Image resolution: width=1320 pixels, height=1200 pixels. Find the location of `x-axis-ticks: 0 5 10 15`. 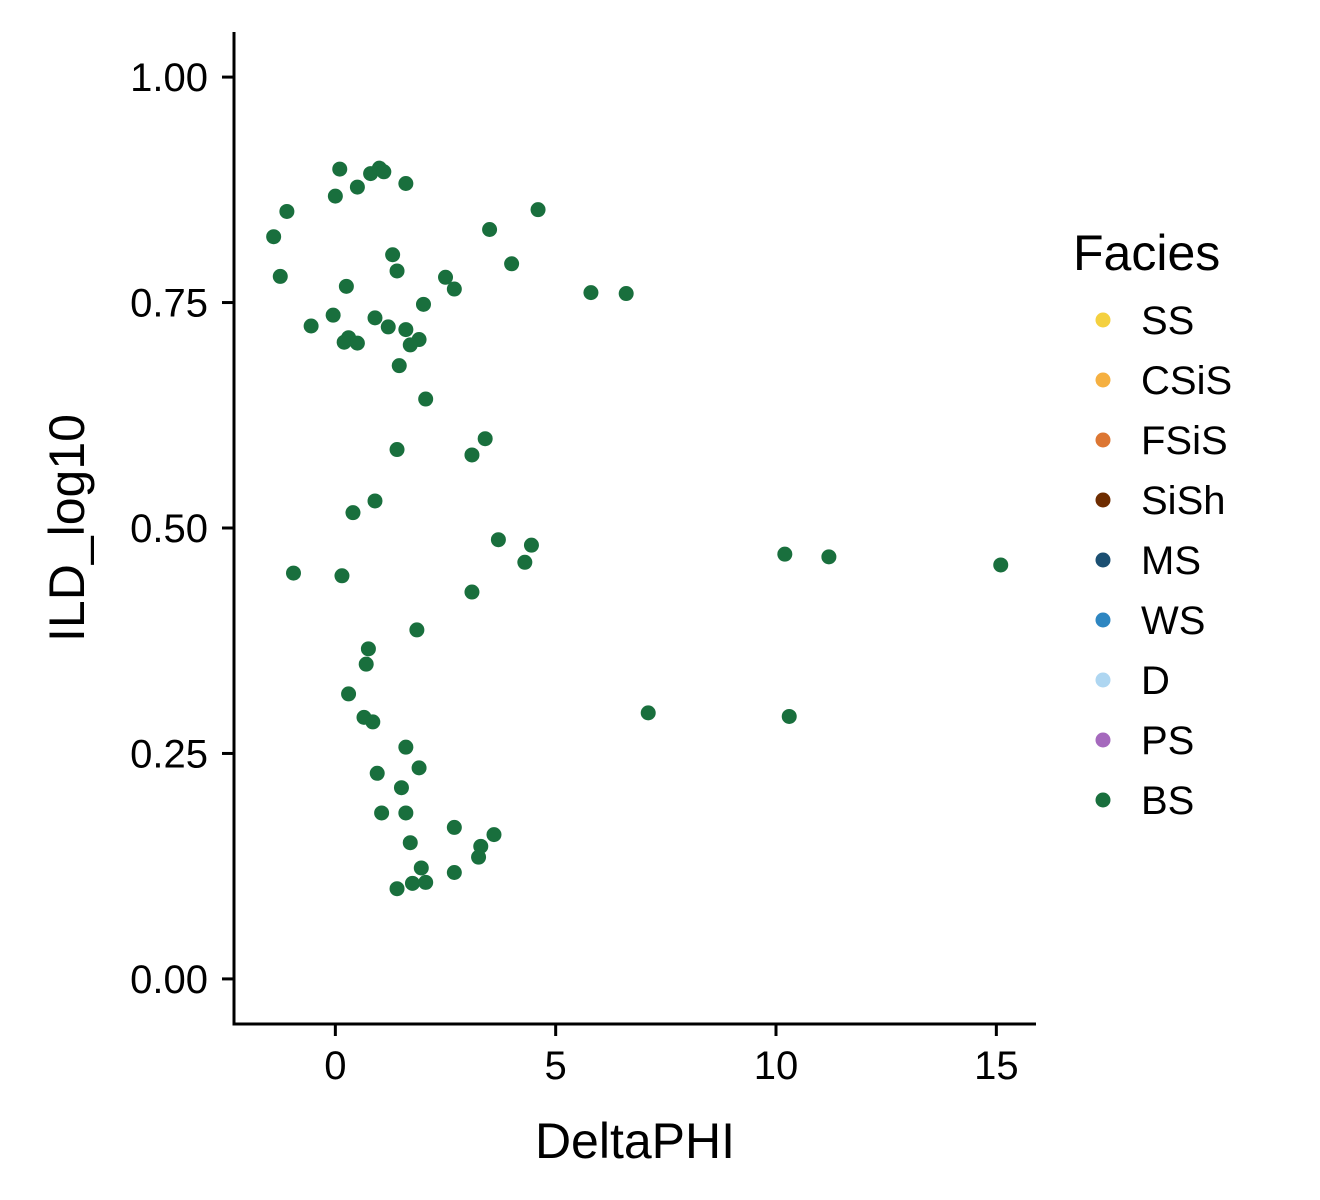

x-axis-ticks: 0 5 10 15 is located at coordinates (671, 1056).